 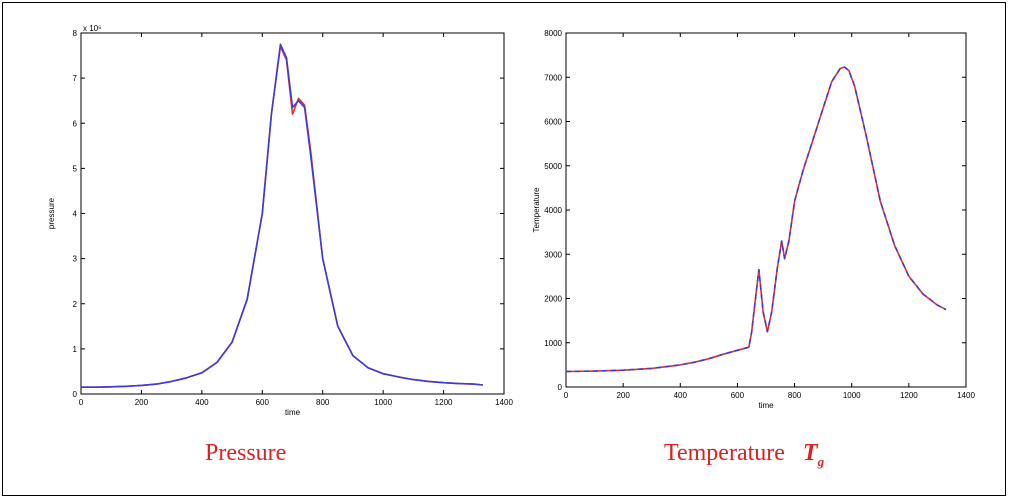 What do you see at coordinates (560, 387) in the screenshot?
I see `chart-2-y-tick-label: 0` at bounding box center [560, 387].